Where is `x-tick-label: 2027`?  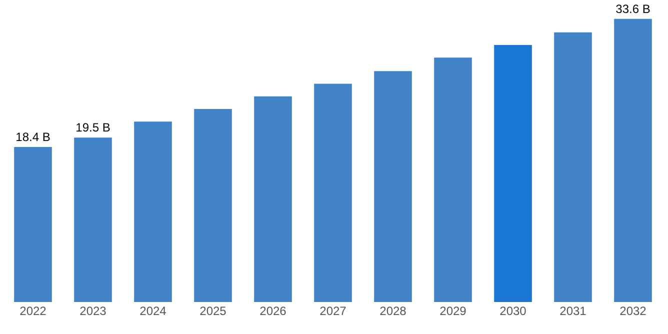 x-tick-label: 2027 is located at coordinates (333, 311).